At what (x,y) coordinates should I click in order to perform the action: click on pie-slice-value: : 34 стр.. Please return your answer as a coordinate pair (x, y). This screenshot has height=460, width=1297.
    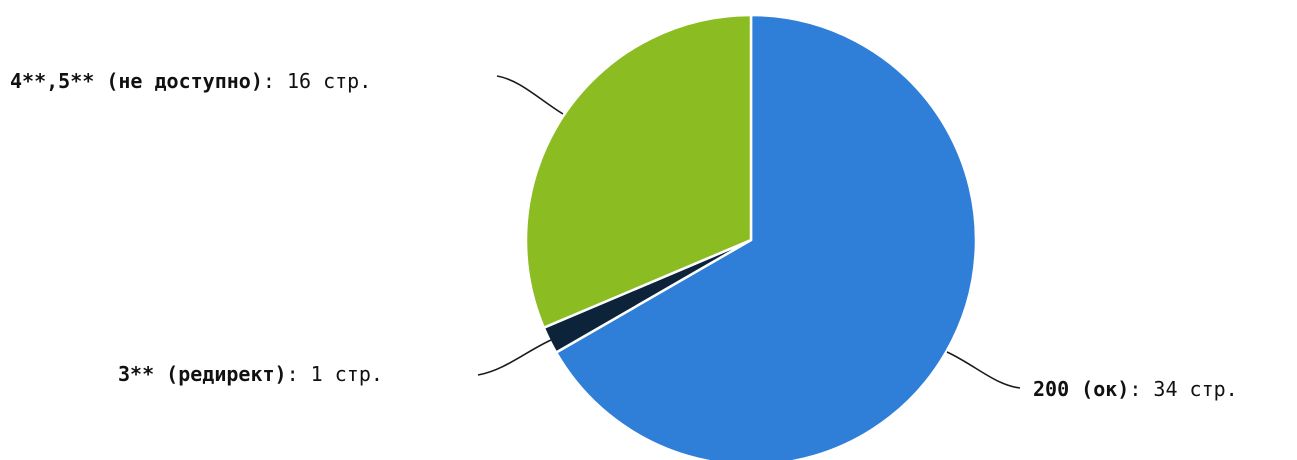
    Looking at the image, I should click on (1183, 389).